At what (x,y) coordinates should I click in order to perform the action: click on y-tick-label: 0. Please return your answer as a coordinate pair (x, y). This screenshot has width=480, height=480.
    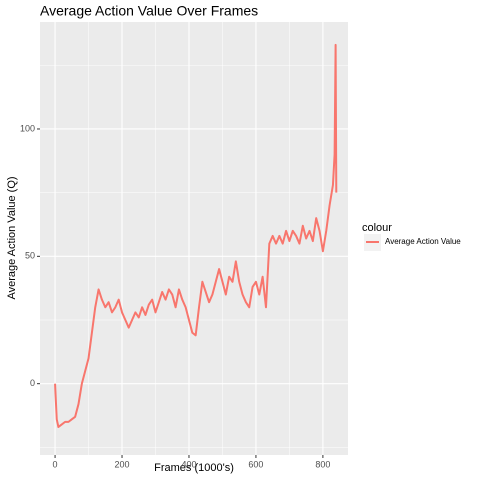
    Looking at the image, I should click on (32, 383).